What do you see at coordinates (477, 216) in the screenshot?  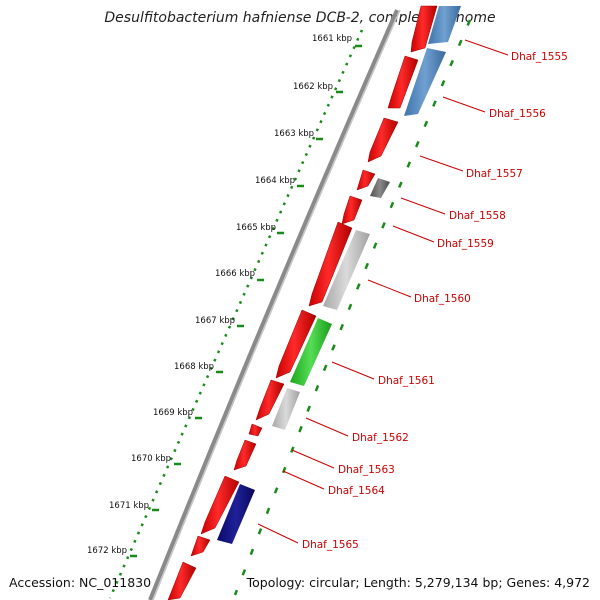 I see `gene-label: Dhaf_1558` at bounding box center [477, 216].